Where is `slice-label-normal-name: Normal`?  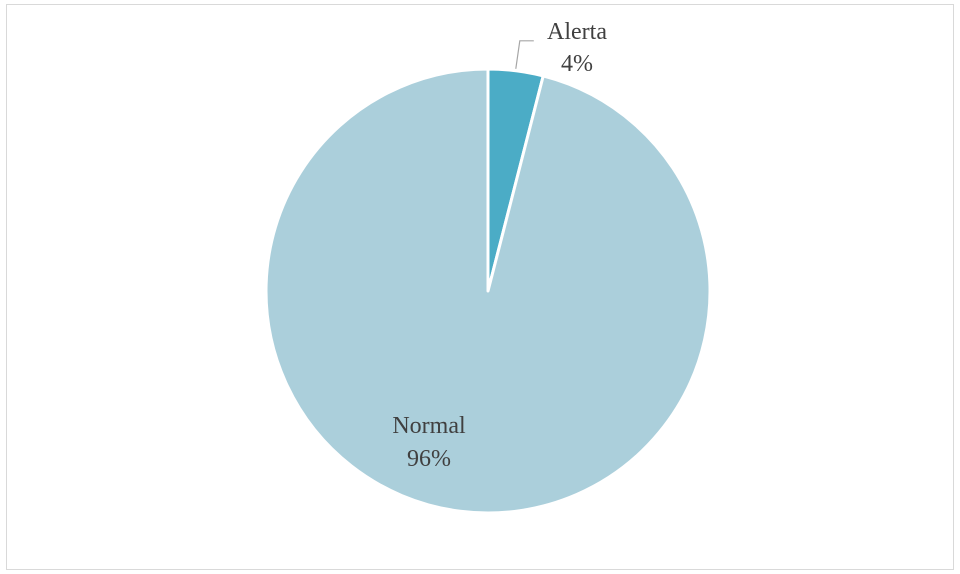 slice-label-normal-name: Normal is located at coordinates (429, 426).